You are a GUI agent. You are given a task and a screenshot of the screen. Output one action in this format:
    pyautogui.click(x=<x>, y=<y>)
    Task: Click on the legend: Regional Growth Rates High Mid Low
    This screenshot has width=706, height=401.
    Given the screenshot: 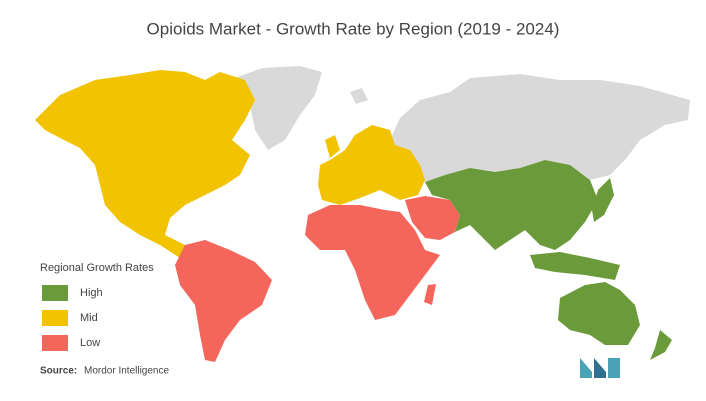 What is the action you would take?
    pyautogui.click(x=97, y=306)
    